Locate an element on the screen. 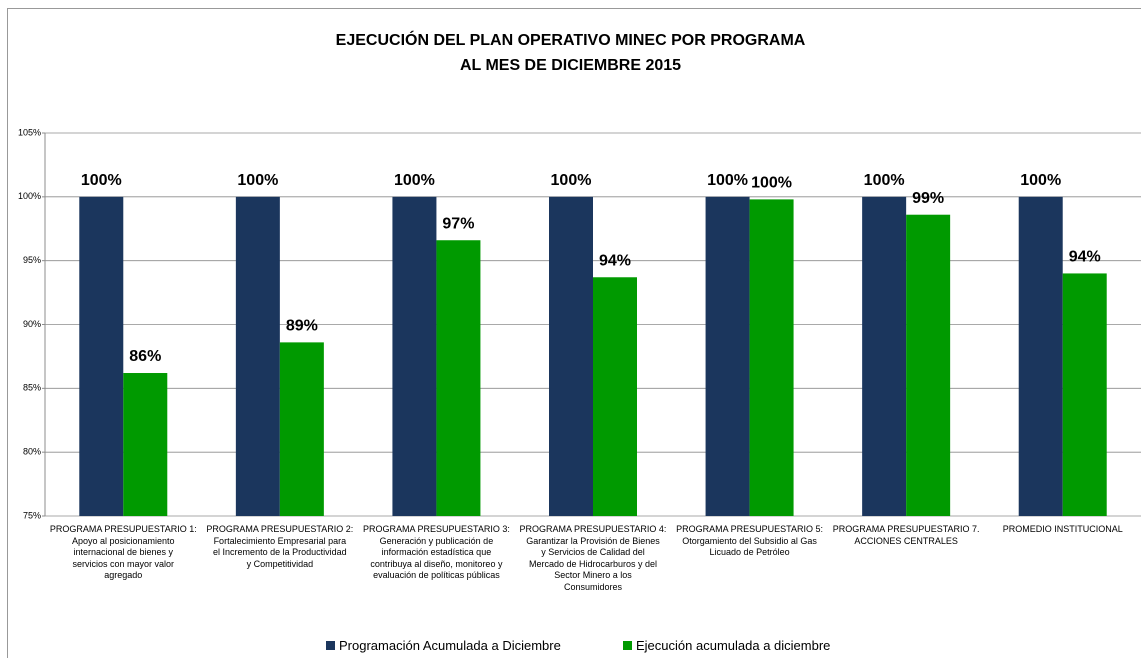  y-tick-label: 95% is located at coordinates (32, 260).